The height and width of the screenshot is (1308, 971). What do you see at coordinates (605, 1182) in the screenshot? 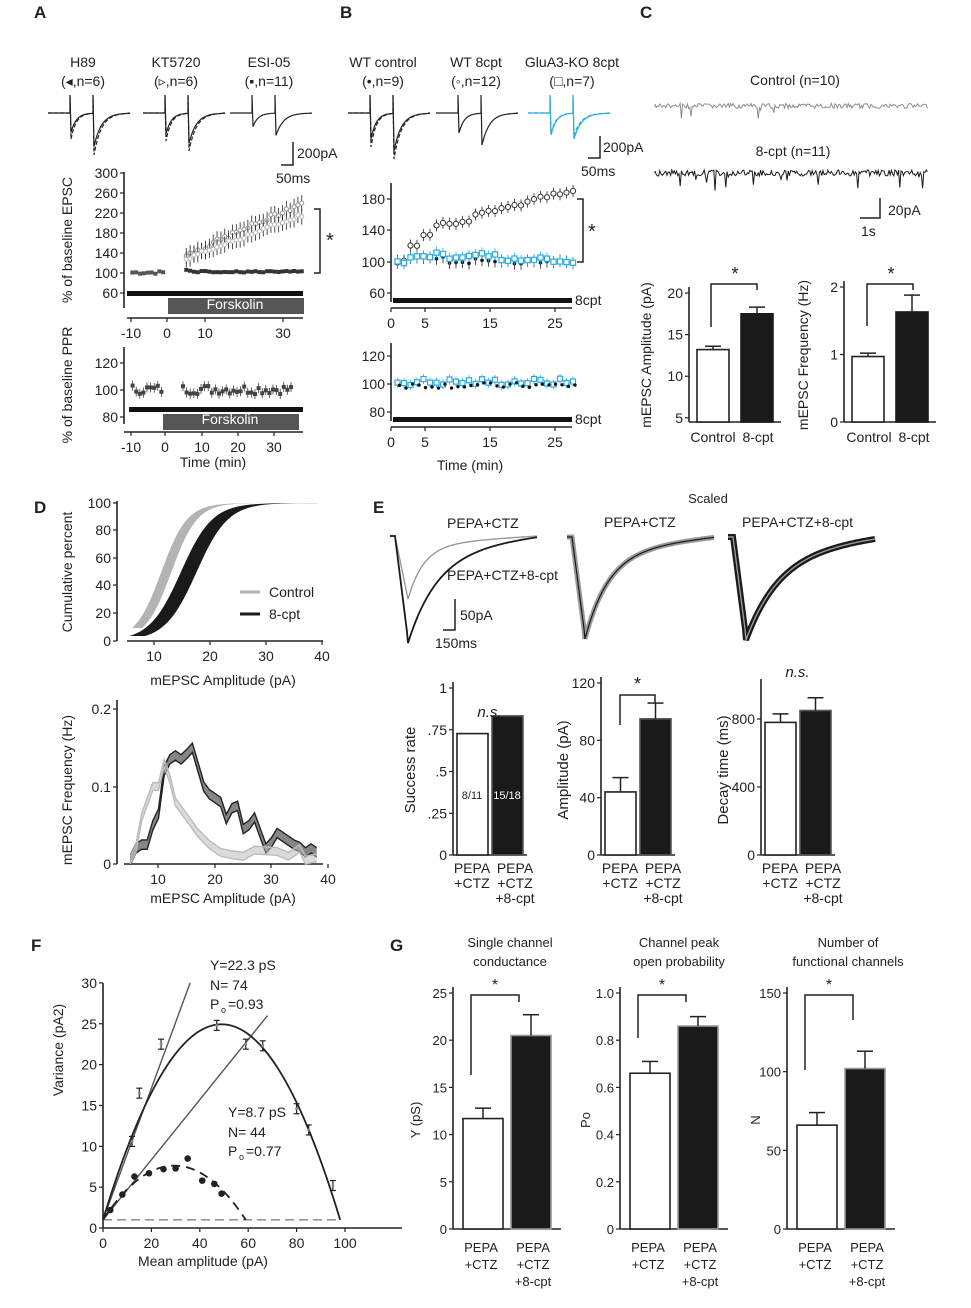
I see `y-tick-label: 0.2` at bounding box center [605, 1182].